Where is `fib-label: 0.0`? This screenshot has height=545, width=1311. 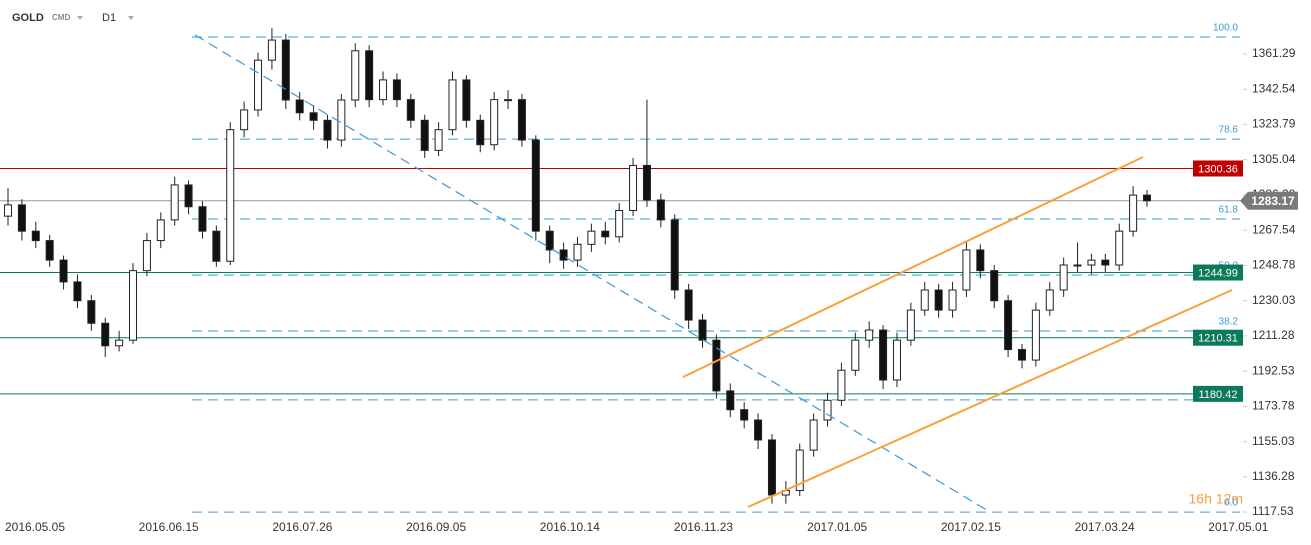
fib-label: 0.0 is located at coordinates (1231, 503).